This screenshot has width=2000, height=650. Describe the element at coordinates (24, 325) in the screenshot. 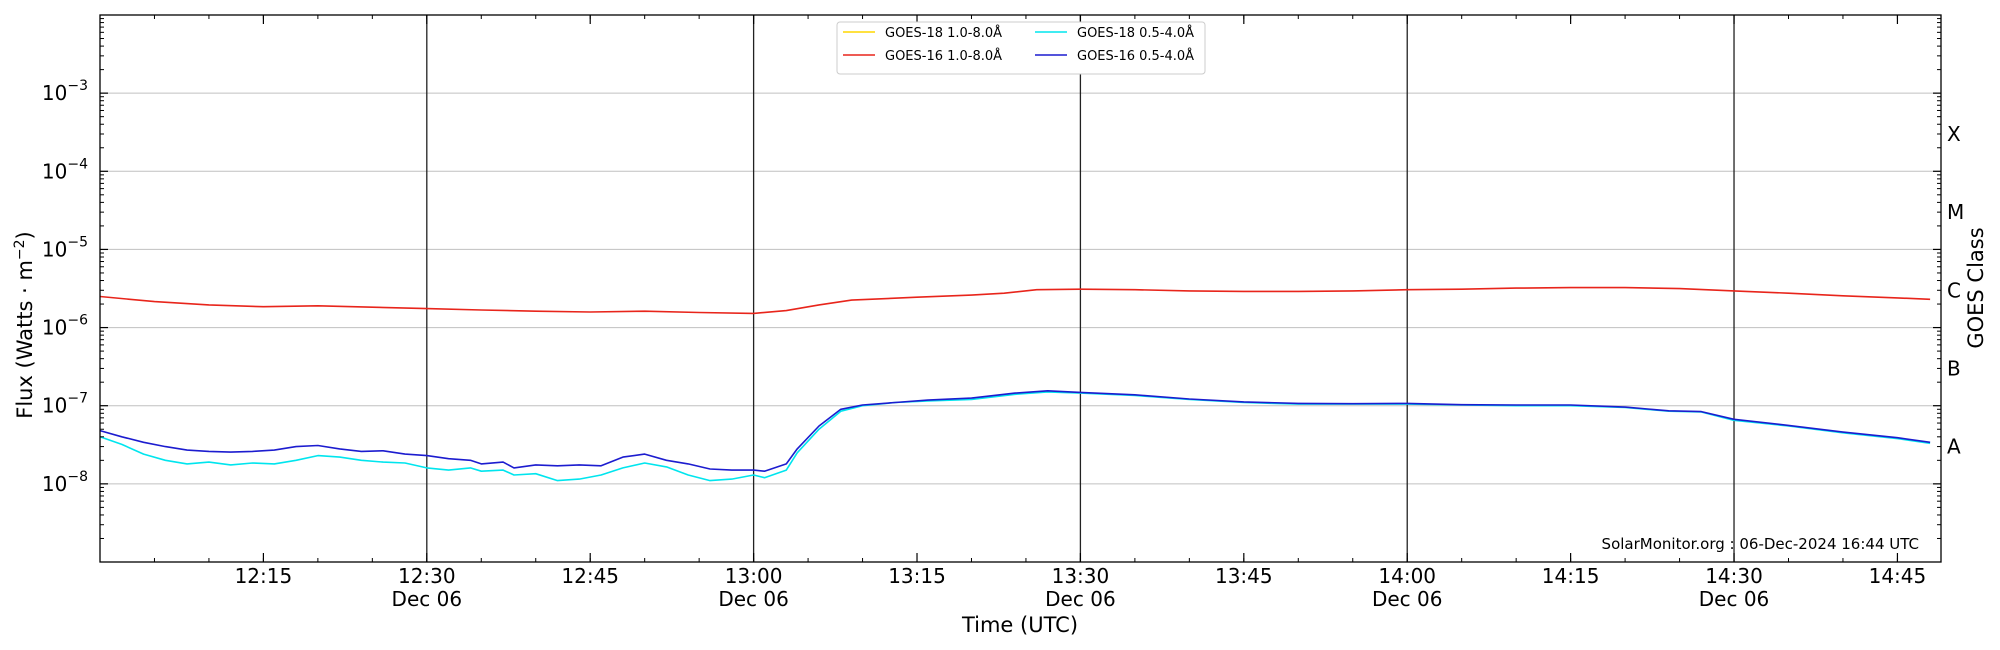

I see `y-axis-title: Flux (Watts · m−2)` at that location.